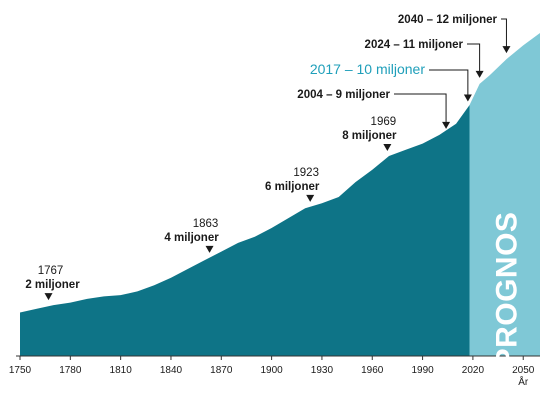 The height and width of the screenshot is (409, 560). Describe the element at coordinates (372, 370) in the screenshot. I see `x-tick-label: 1960` at that location.